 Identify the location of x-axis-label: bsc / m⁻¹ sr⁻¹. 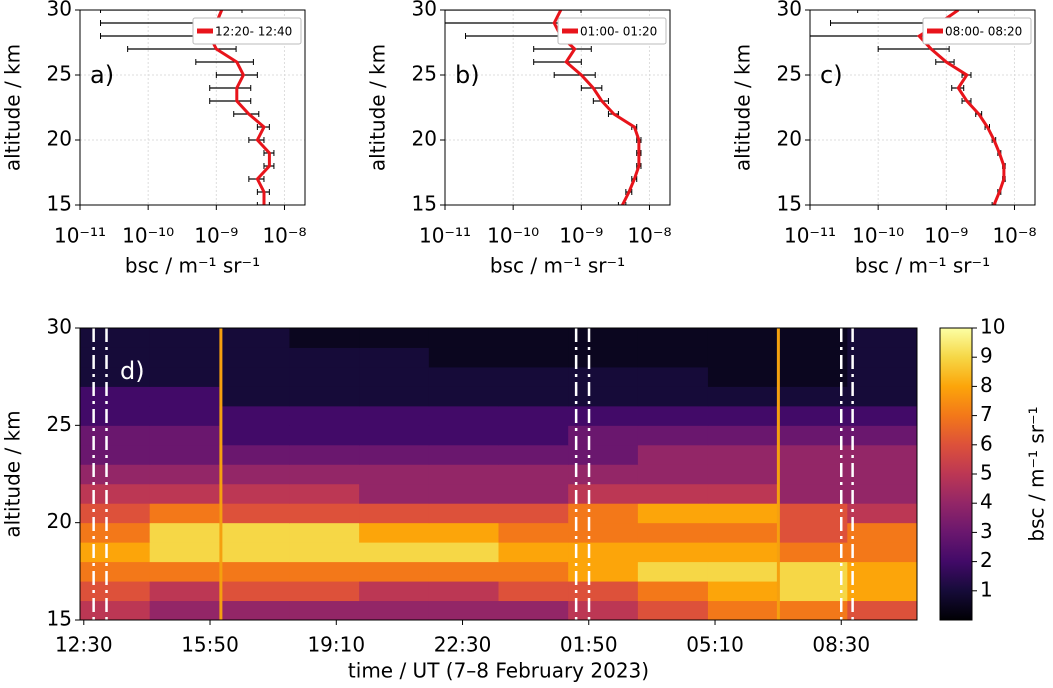
(192, 266).